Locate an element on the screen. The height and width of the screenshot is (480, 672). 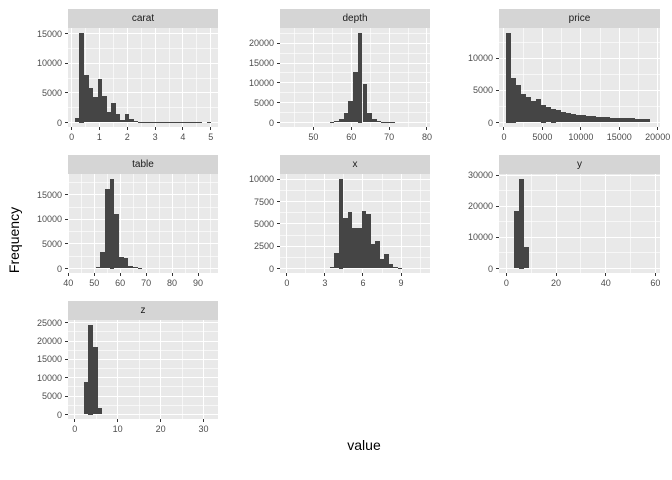
y-tick-label: 25000 is located at coordinates (49, 322).